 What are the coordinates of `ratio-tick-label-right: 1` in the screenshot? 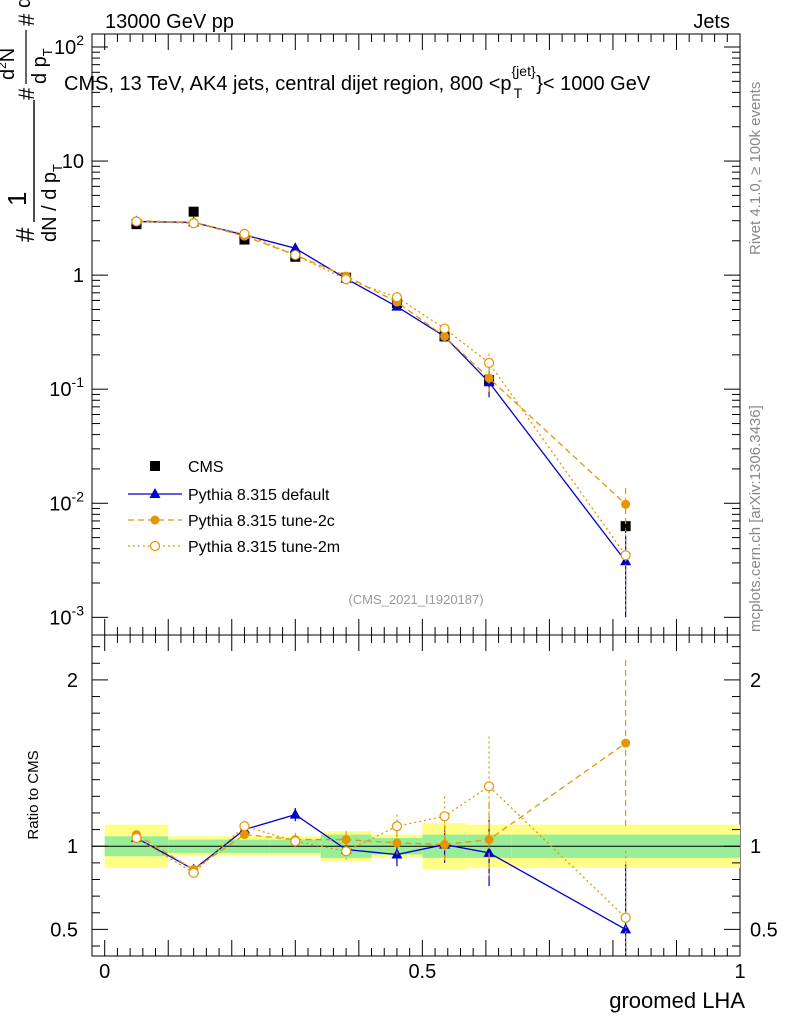 It's located at (755, 847).